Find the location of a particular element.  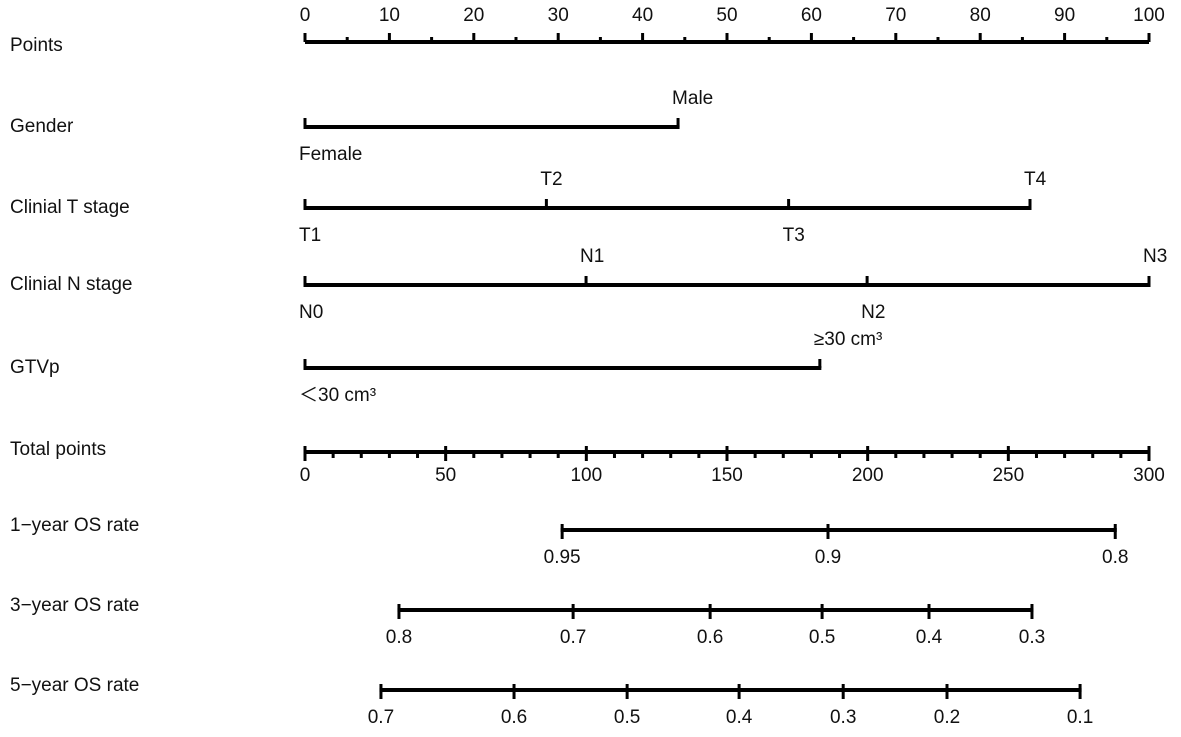

level-label: ≥30 cm³ is located at coordinates (848, 339).